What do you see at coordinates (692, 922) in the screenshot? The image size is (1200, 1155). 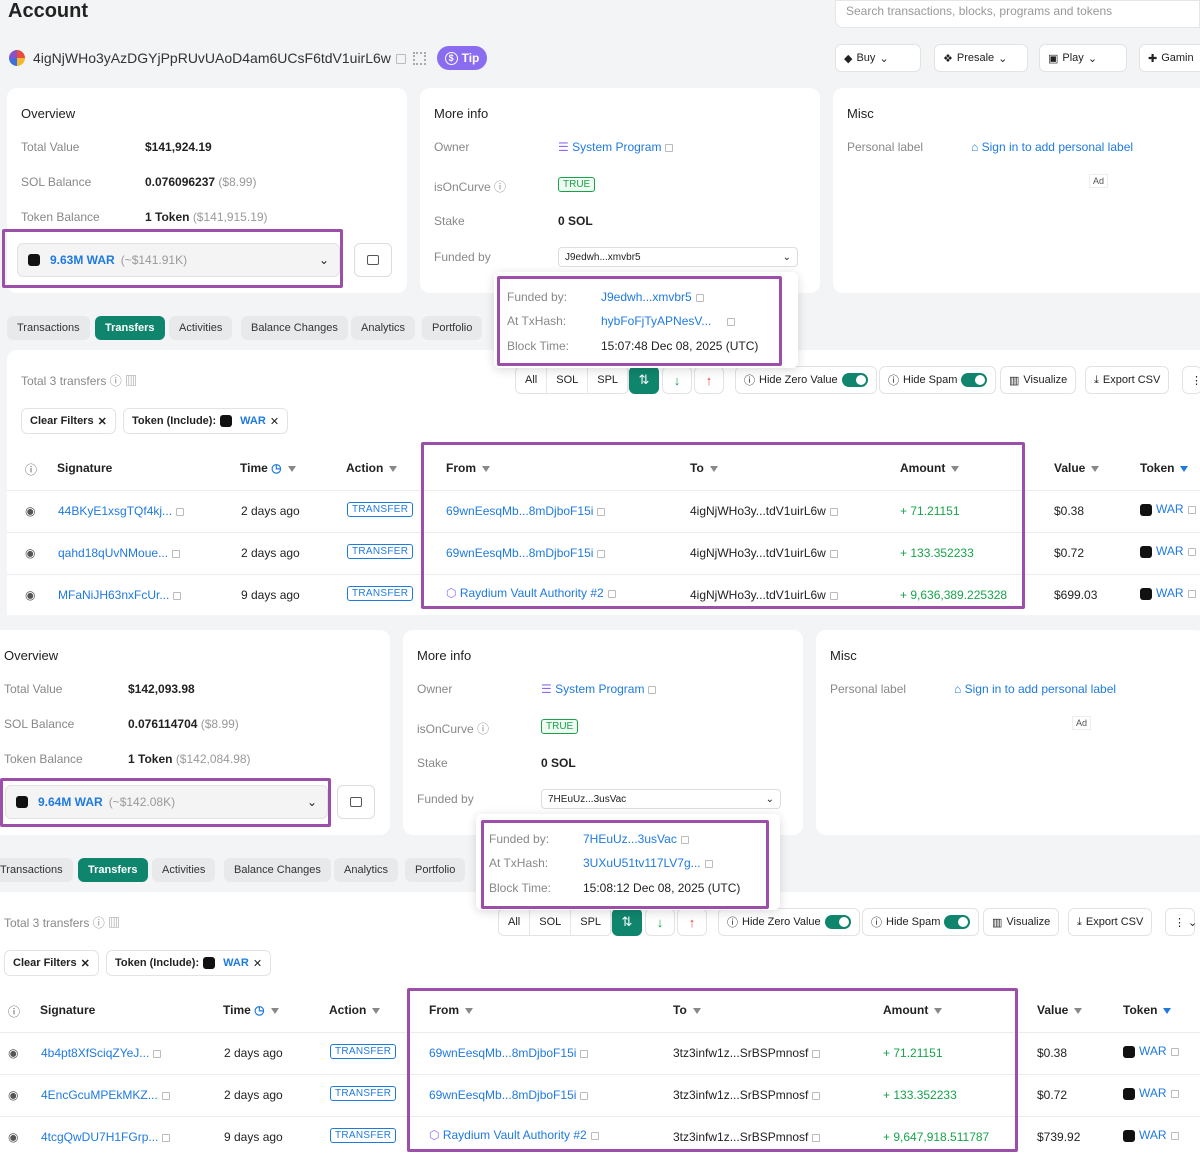 I see `outgoing-arrow-icon: ↑` at bounding box center [692, 922].